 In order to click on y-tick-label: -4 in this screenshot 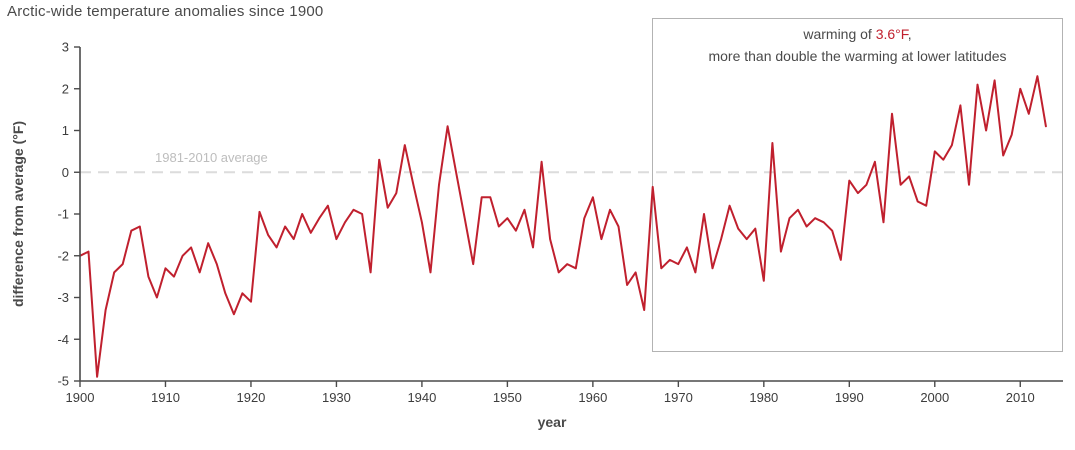, I will do `click(63, 339)`.